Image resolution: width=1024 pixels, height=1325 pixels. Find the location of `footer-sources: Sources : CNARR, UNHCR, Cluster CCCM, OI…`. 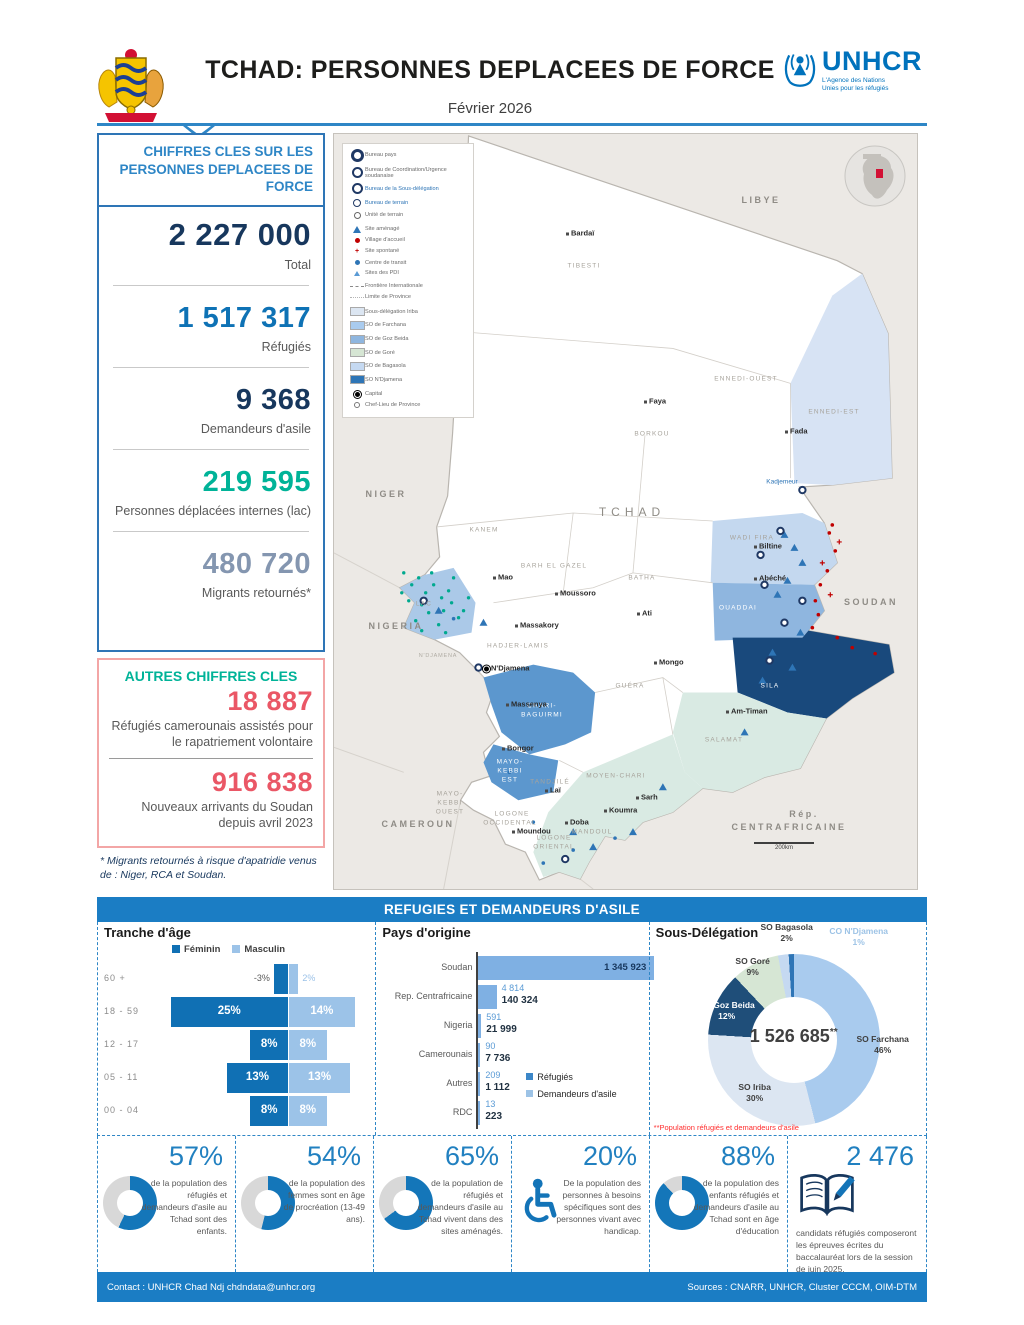

footer-sources: Sources : CNARR, UNHCR, Cluster CCCM, OI… is located at coordinates (802, 1287).